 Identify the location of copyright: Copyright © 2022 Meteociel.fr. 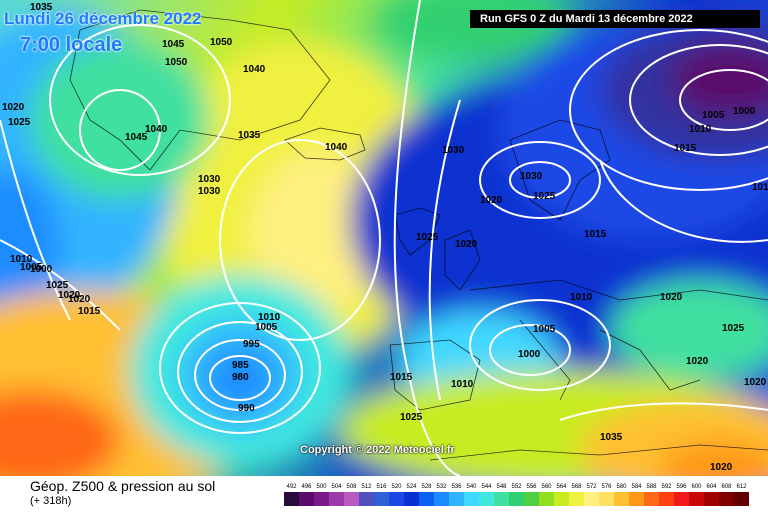
(377, 450).